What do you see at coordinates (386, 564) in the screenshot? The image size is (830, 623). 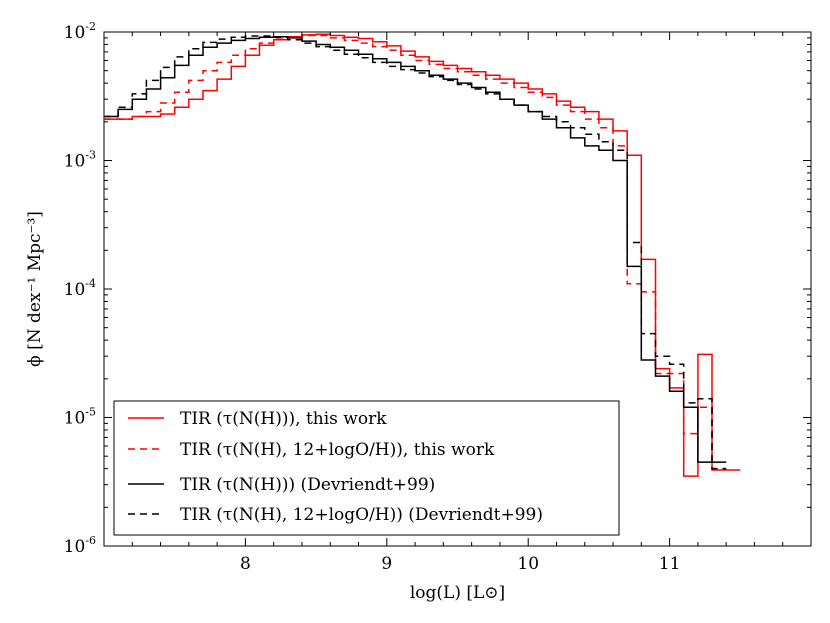 I see `x-tick-label: 9` at bounding box center [386, 564].